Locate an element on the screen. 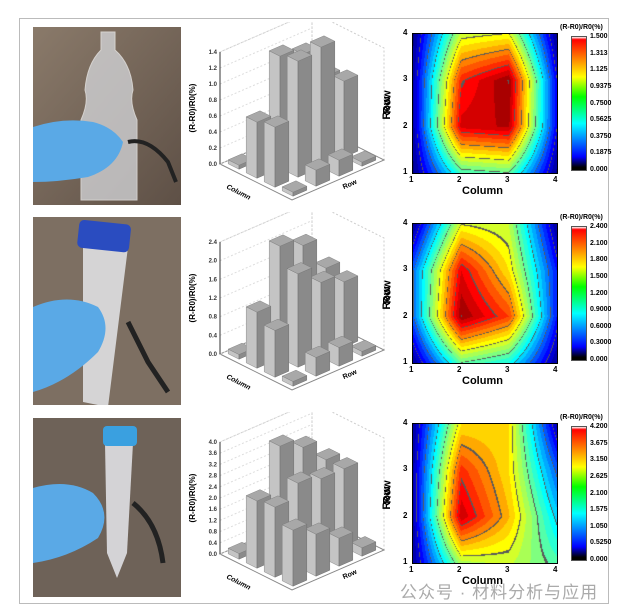 The height and width of the screenshot is (613, 624). colorbar-tick-label: 3.150 is located at coordinates (599, 460).